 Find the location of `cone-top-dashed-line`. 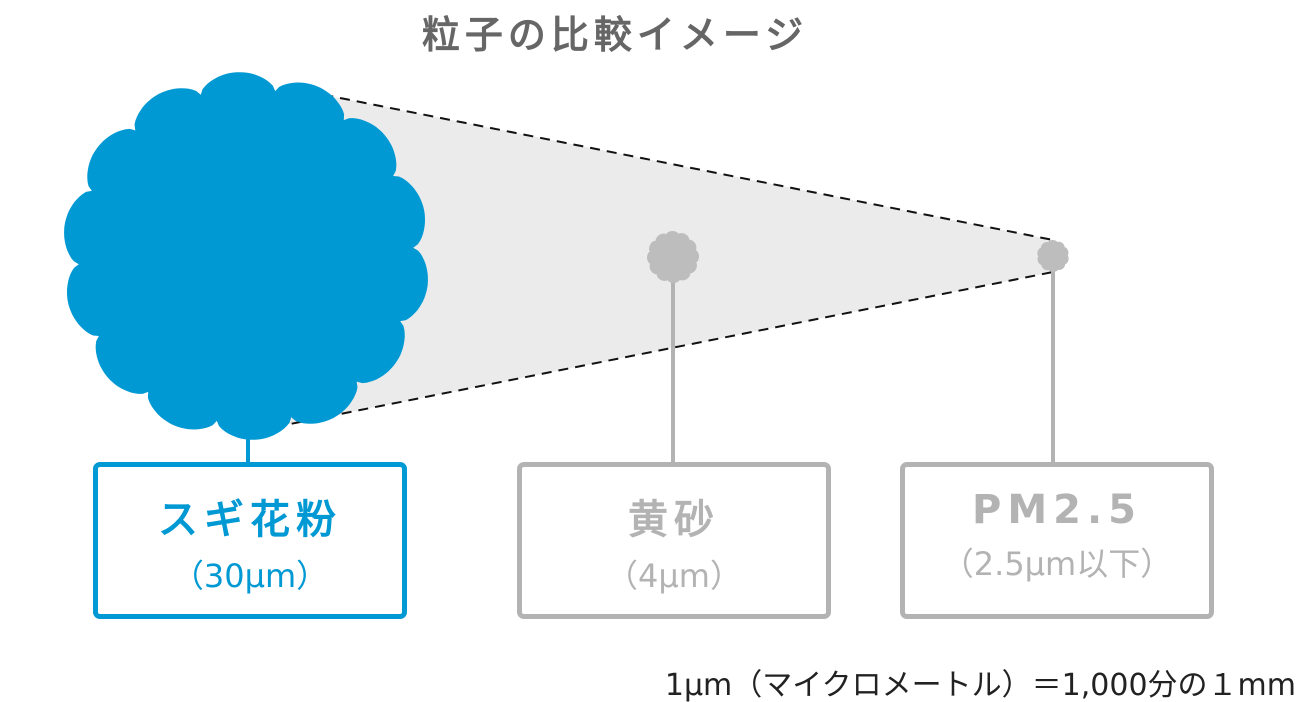

cone-top-dashed-line is located at coordinates (671, 164).